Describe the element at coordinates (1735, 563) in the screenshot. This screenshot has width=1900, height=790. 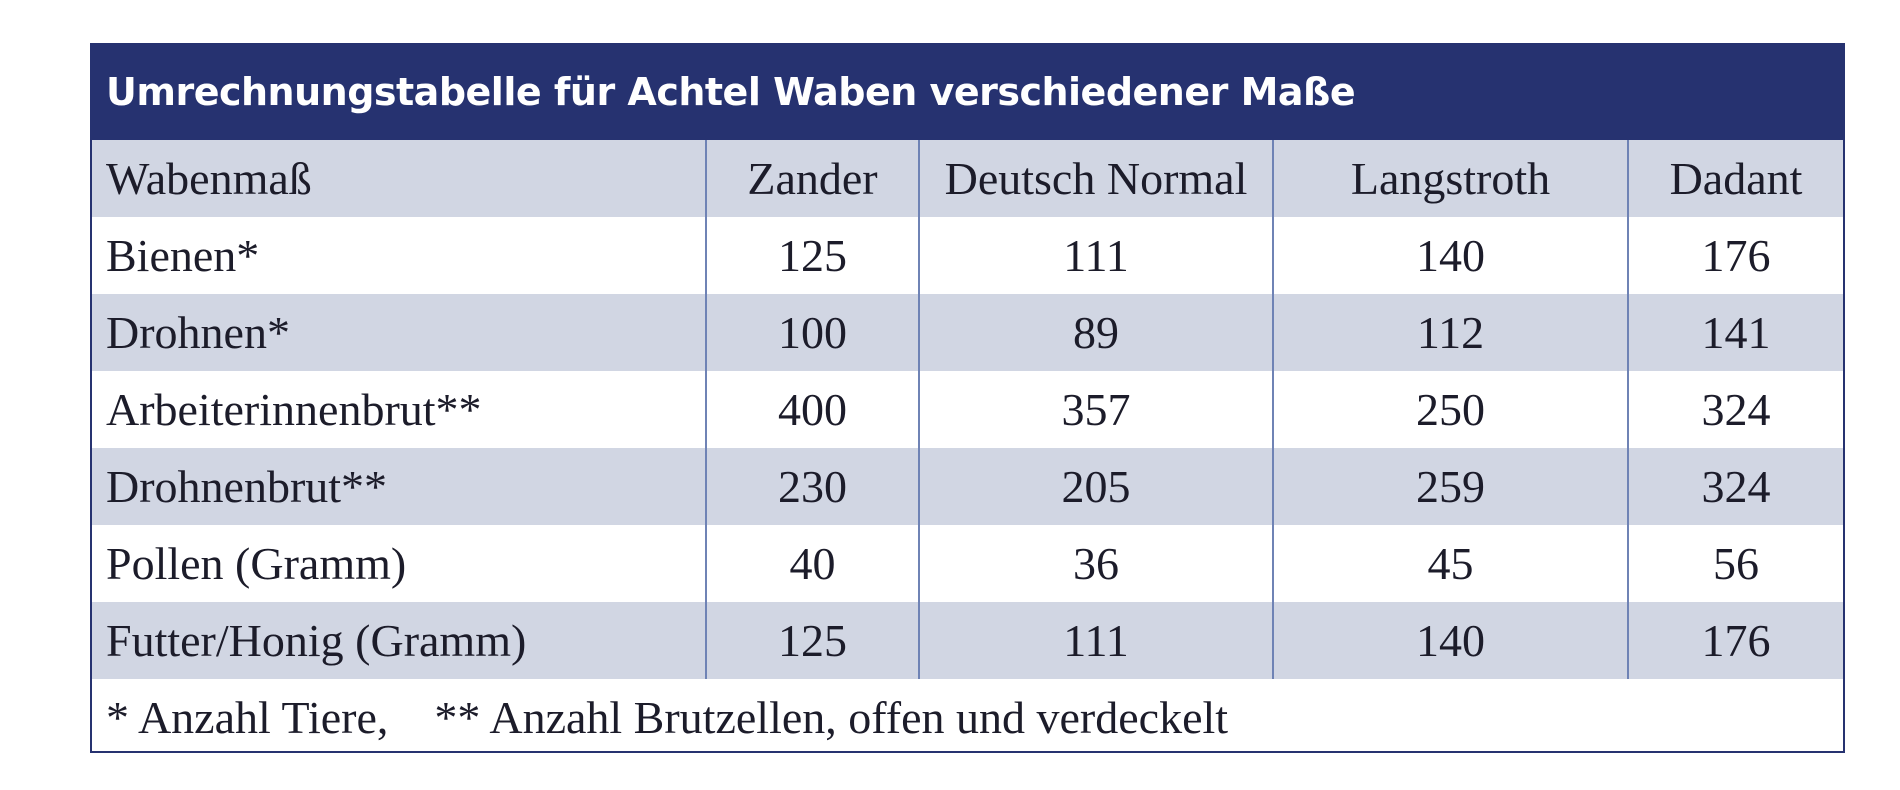
I see `cell-value: 56` at that location.